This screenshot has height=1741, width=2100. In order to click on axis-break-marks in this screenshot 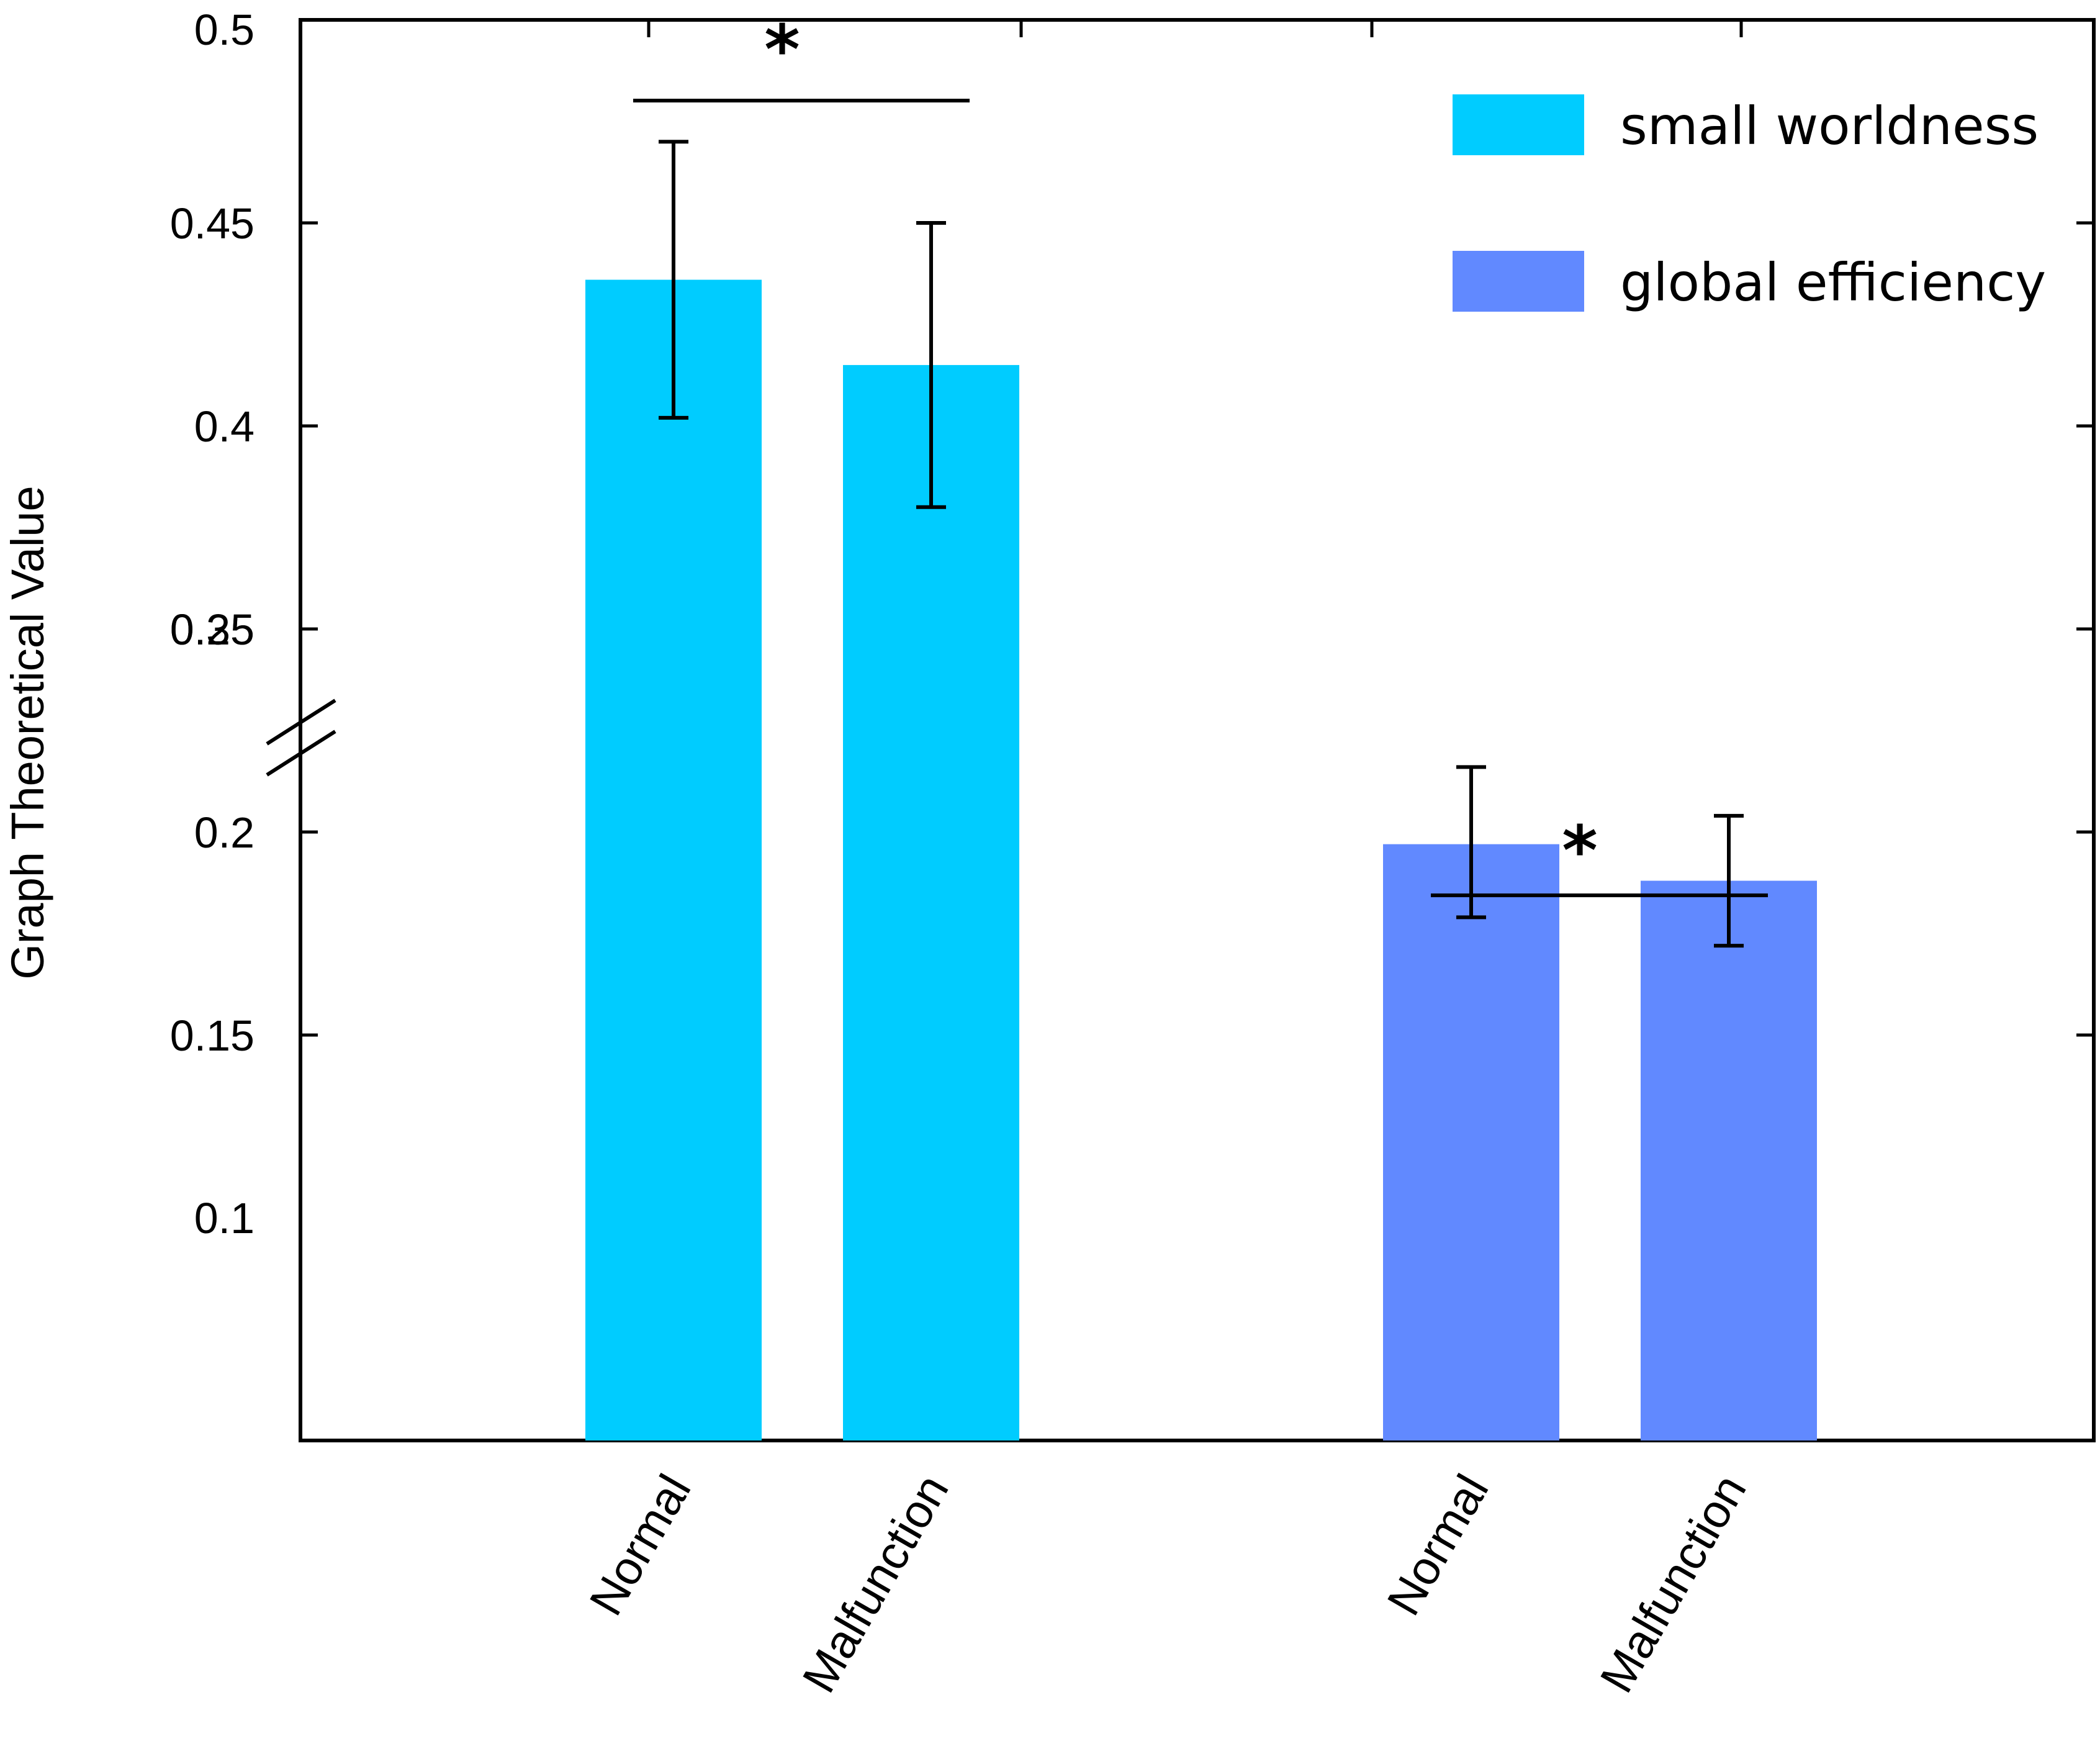, I will do `click(301, 738)`.